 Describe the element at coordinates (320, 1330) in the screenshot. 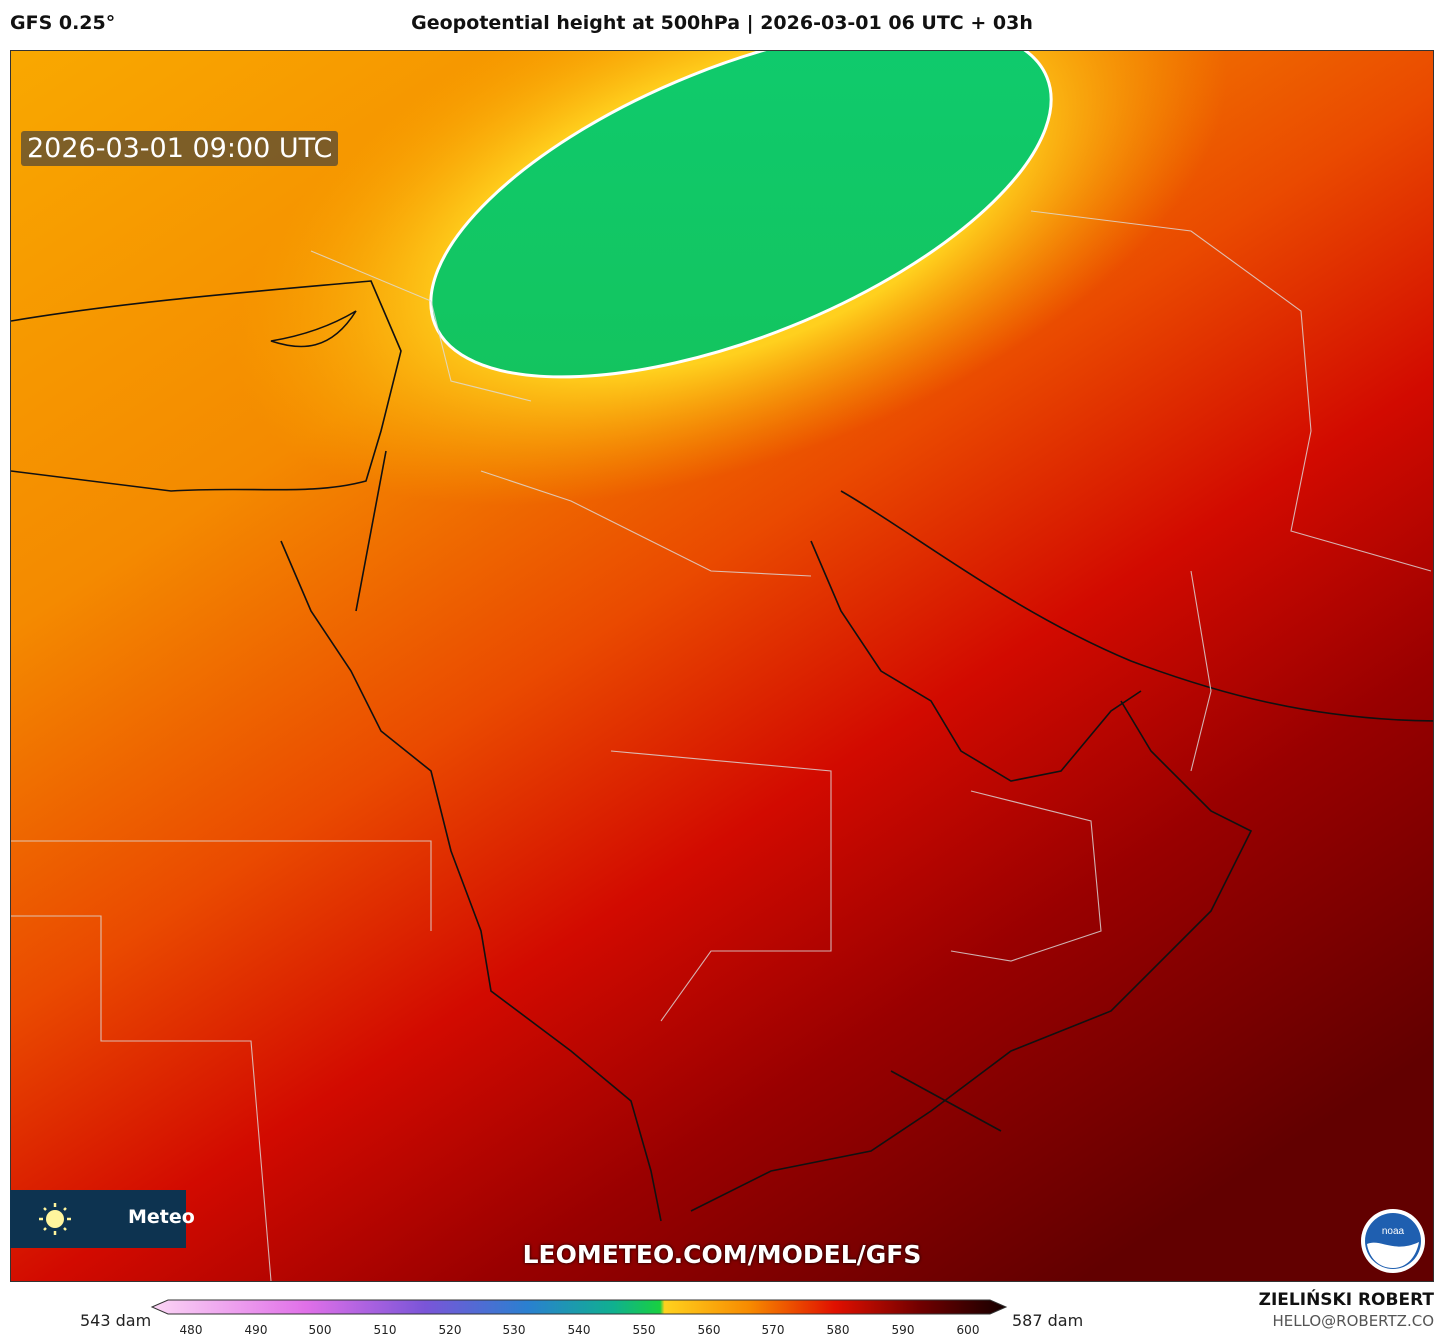

I see `legend-tick: 500` at that location.